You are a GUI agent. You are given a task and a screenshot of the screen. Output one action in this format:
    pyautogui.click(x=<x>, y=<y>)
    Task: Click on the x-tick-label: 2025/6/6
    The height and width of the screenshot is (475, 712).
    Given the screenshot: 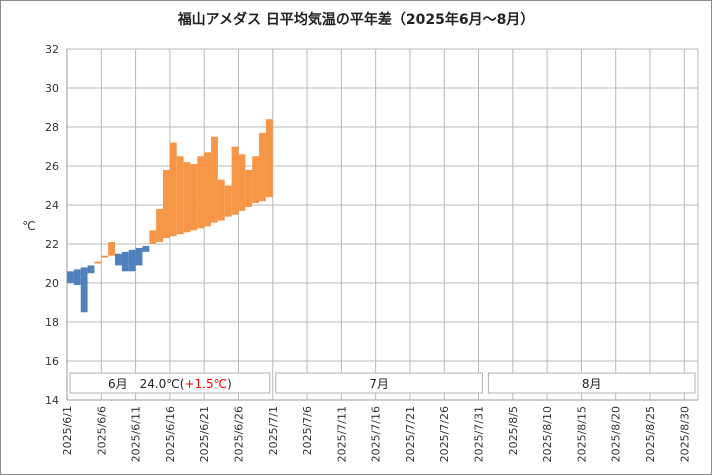 What is the action you would take?
    pyautogui.click(x=101, y=430)
    